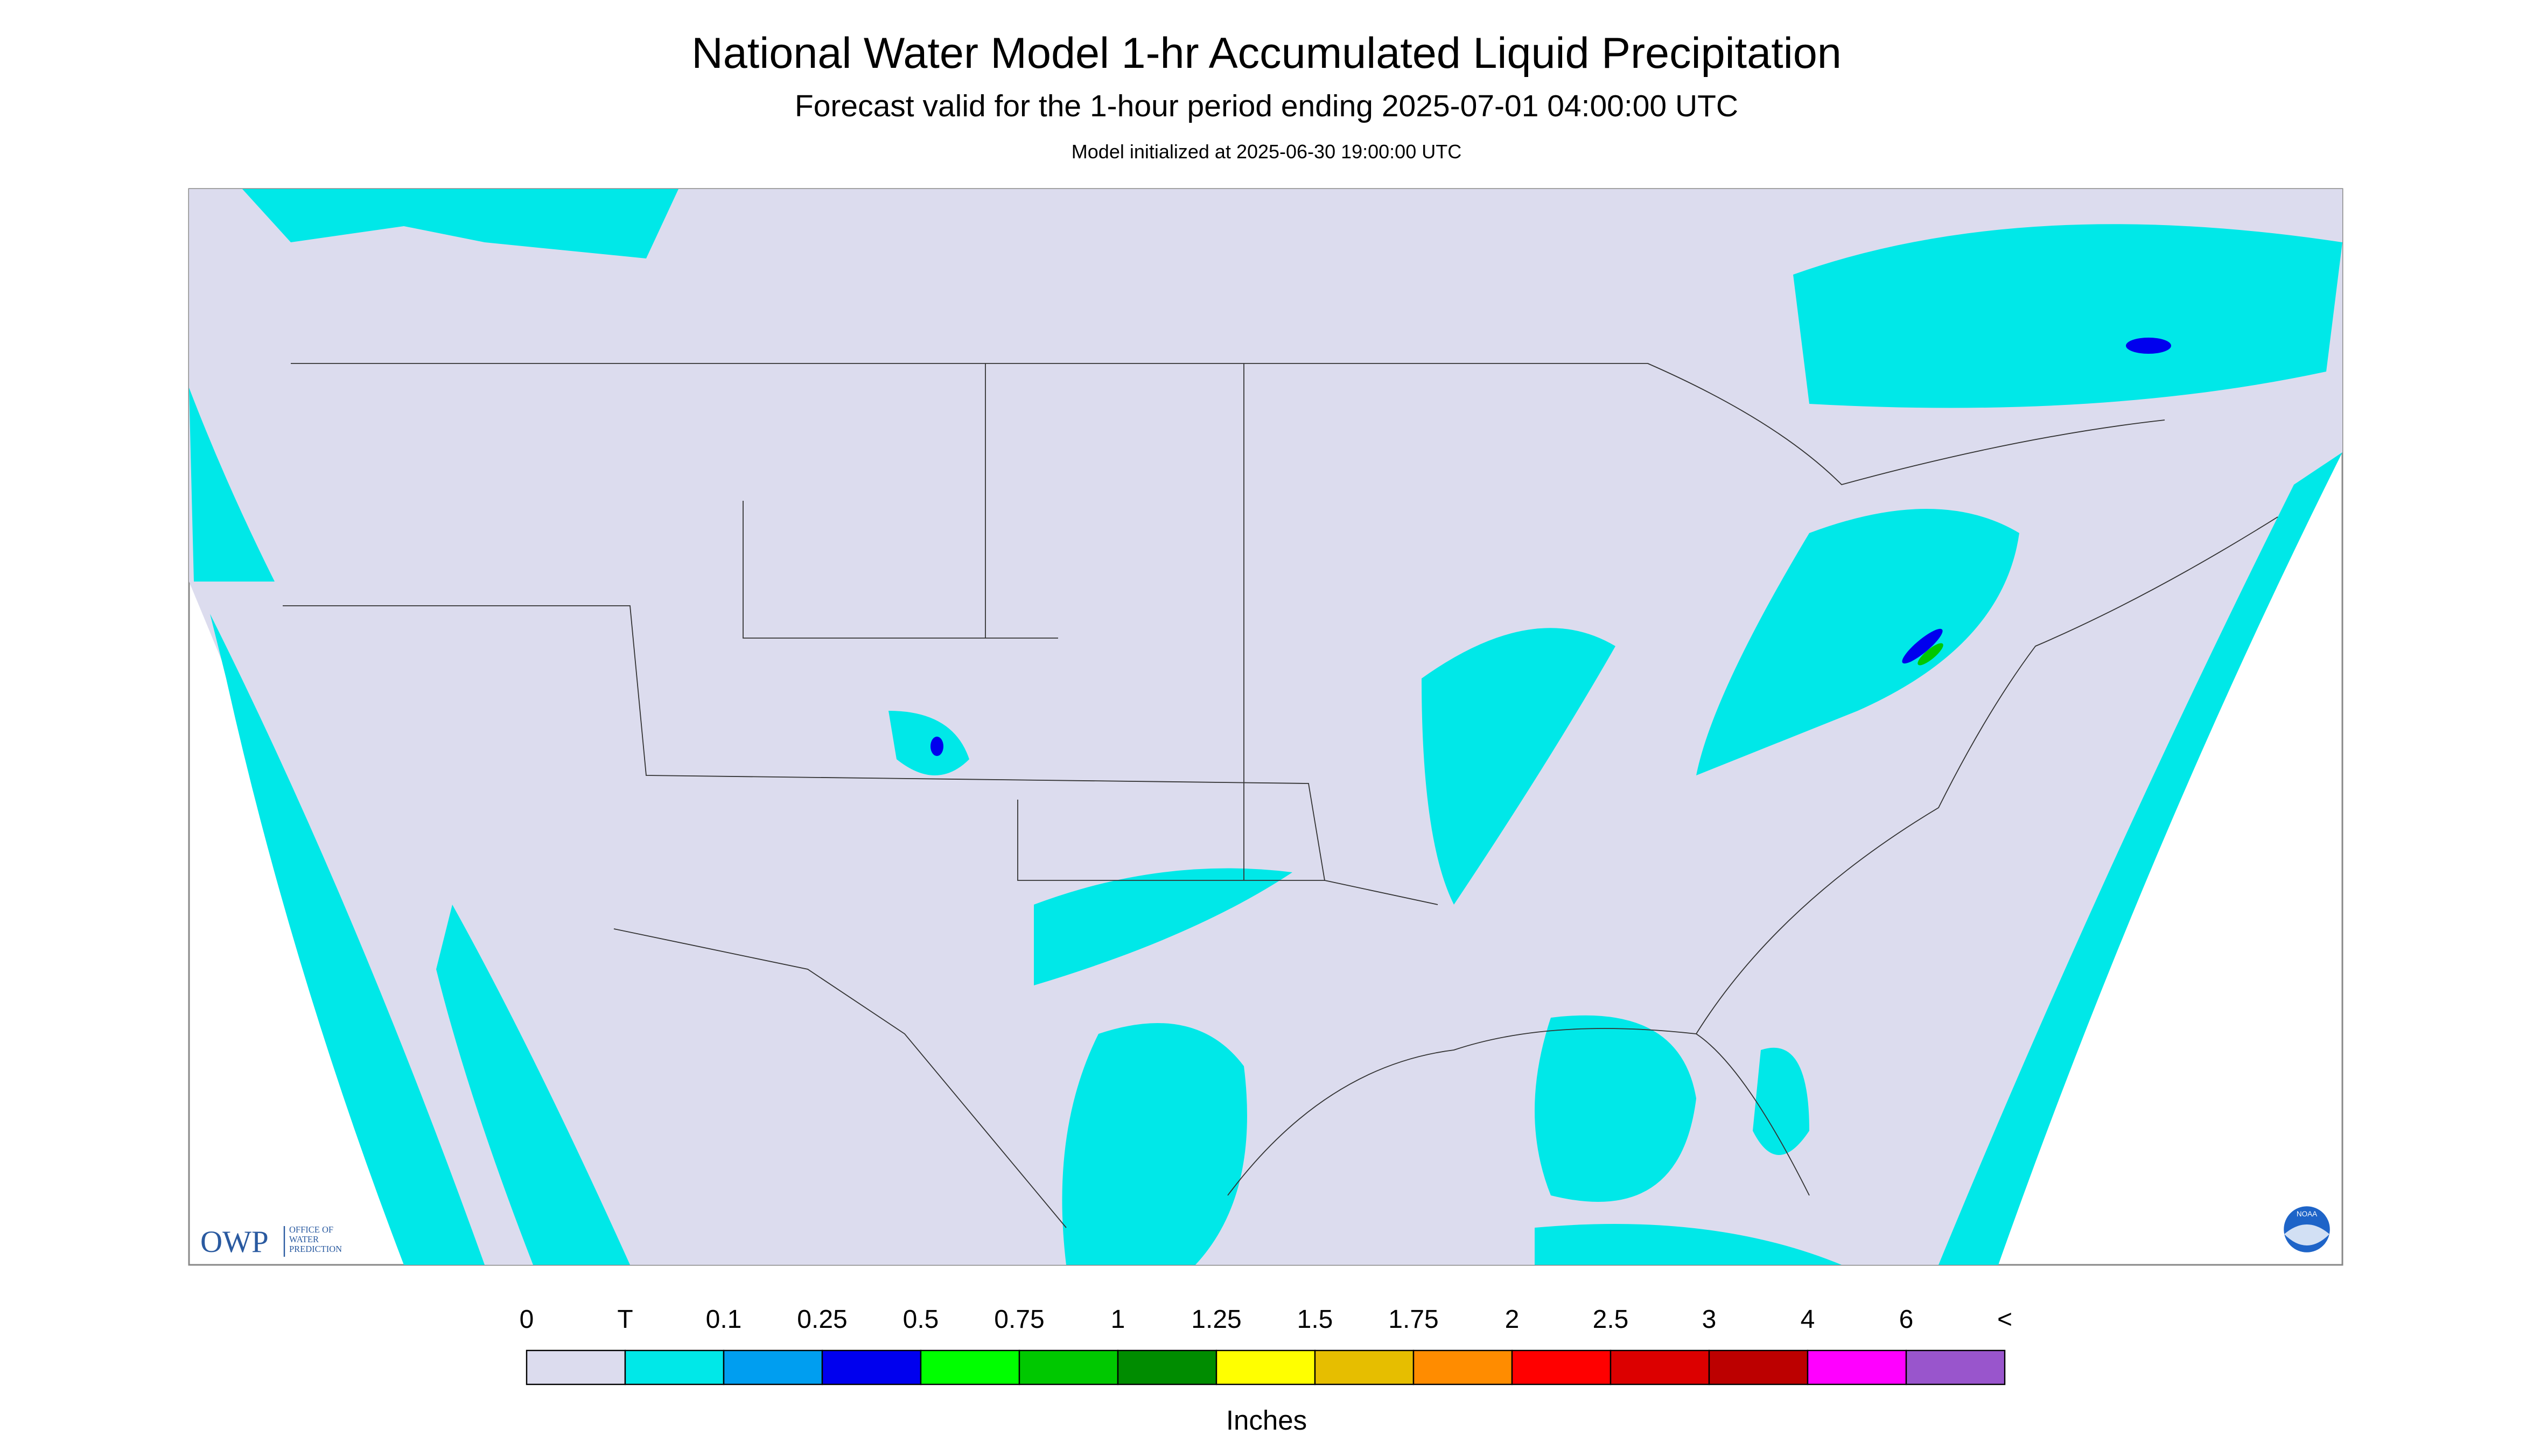 This screenshot has width=2533, height=1456. I want to click on owp-logo-text: WATER, so click(304, 1239).